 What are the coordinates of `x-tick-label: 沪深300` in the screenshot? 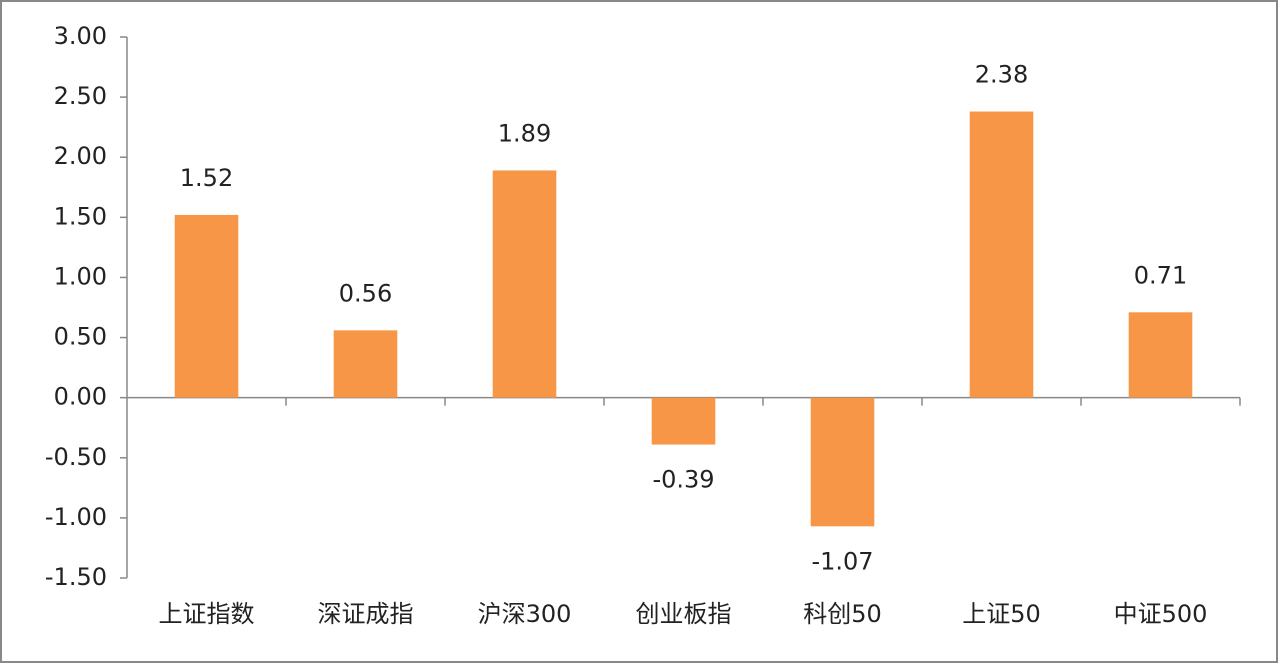 It's located at (525, 614).